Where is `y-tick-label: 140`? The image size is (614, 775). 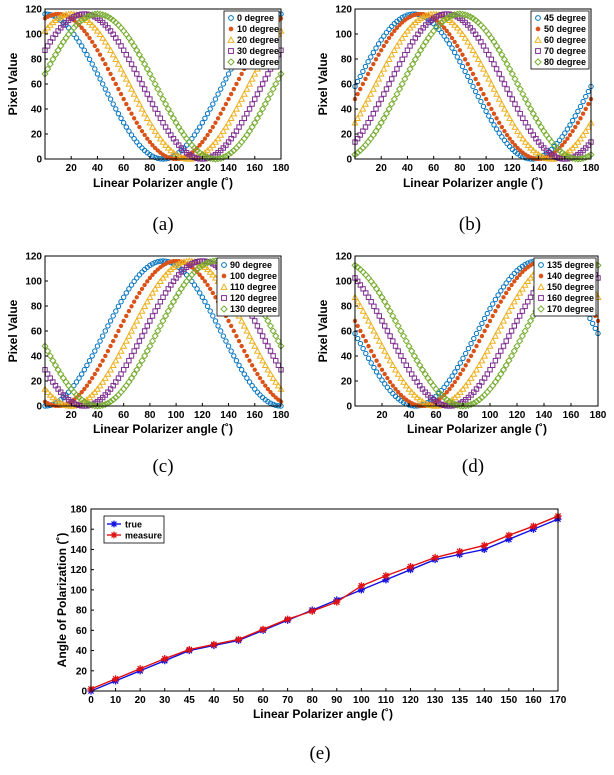 y-tick-label: 140 is located at coordinates (78, 550).